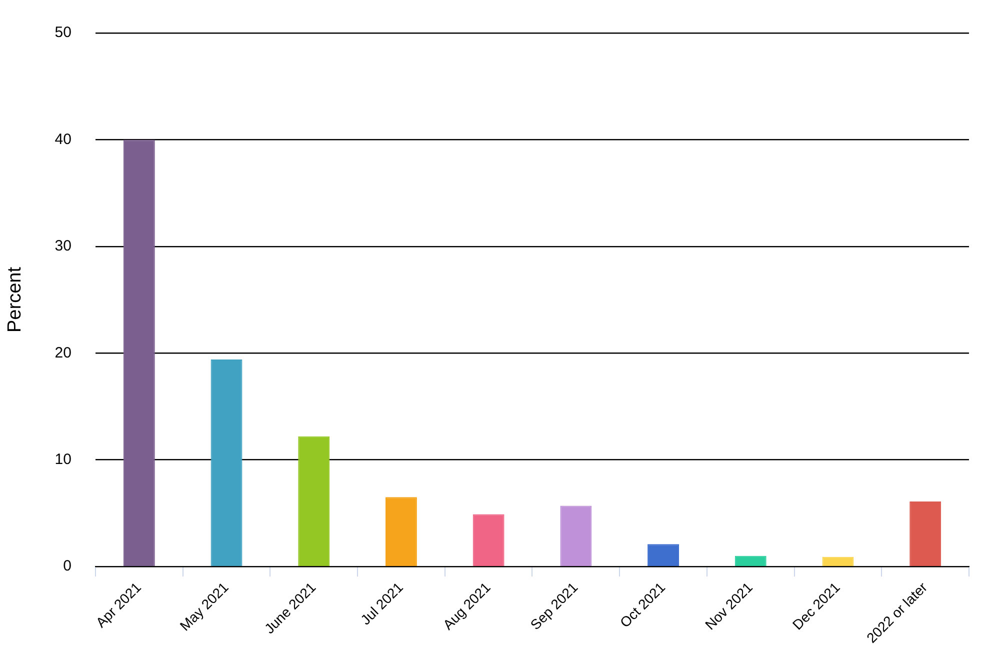 The height and width of the screenshot is (650, 989). I want to click on y-axis-title: Percent, so click(15, 299).